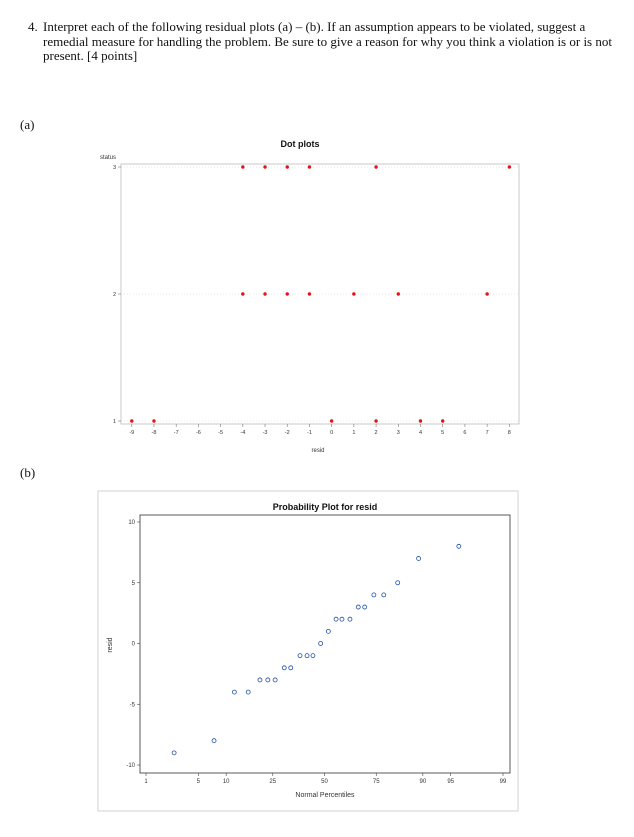 The image size is (634, 837). I want to click on chart-a-ylabel: status, so click(108, 158).